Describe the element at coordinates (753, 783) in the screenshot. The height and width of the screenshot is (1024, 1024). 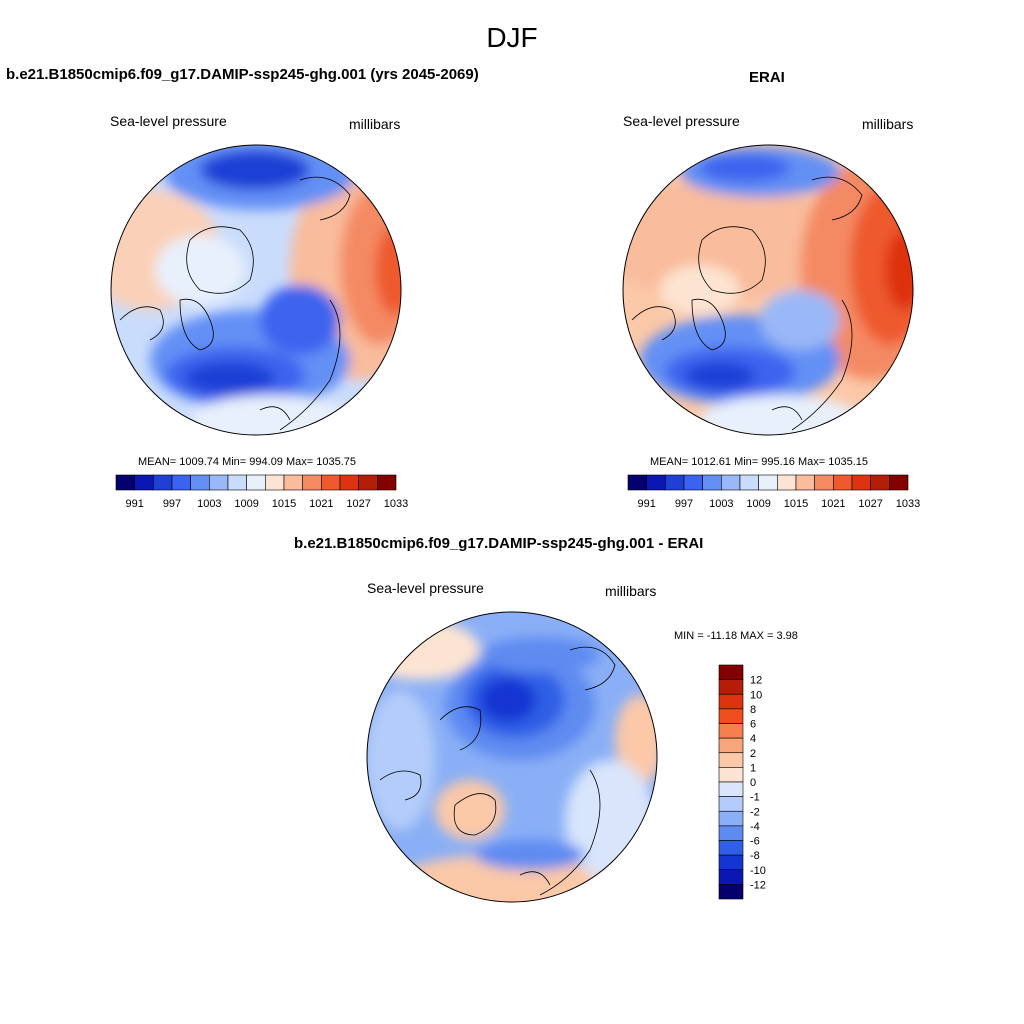
I see `diff-colorbar-tick-label: 0` at that location.